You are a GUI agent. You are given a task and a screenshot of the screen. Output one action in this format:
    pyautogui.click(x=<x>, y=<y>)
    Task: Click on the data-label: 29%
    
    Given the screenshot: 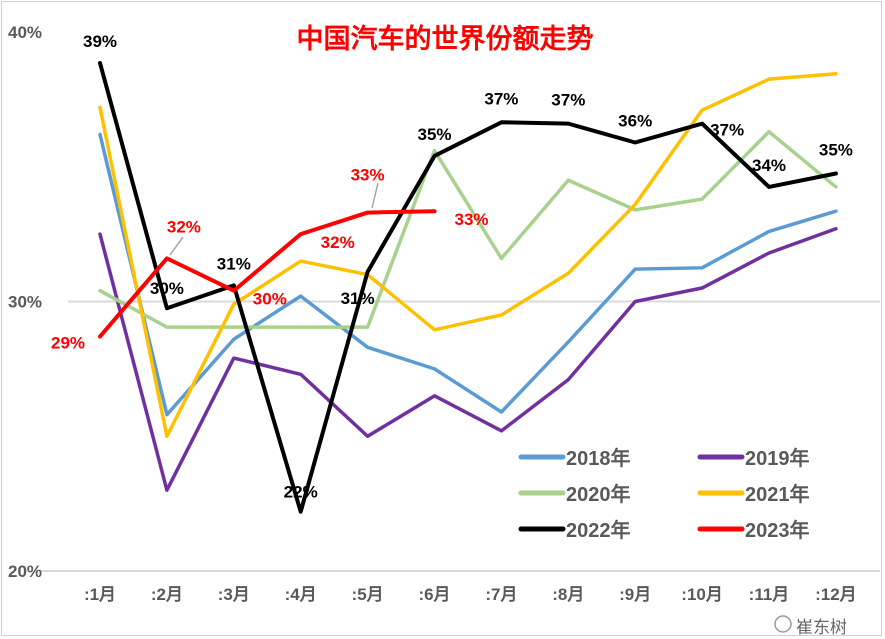 What is the action you would take?
    pyautogui.click(x=68, y=343)
    